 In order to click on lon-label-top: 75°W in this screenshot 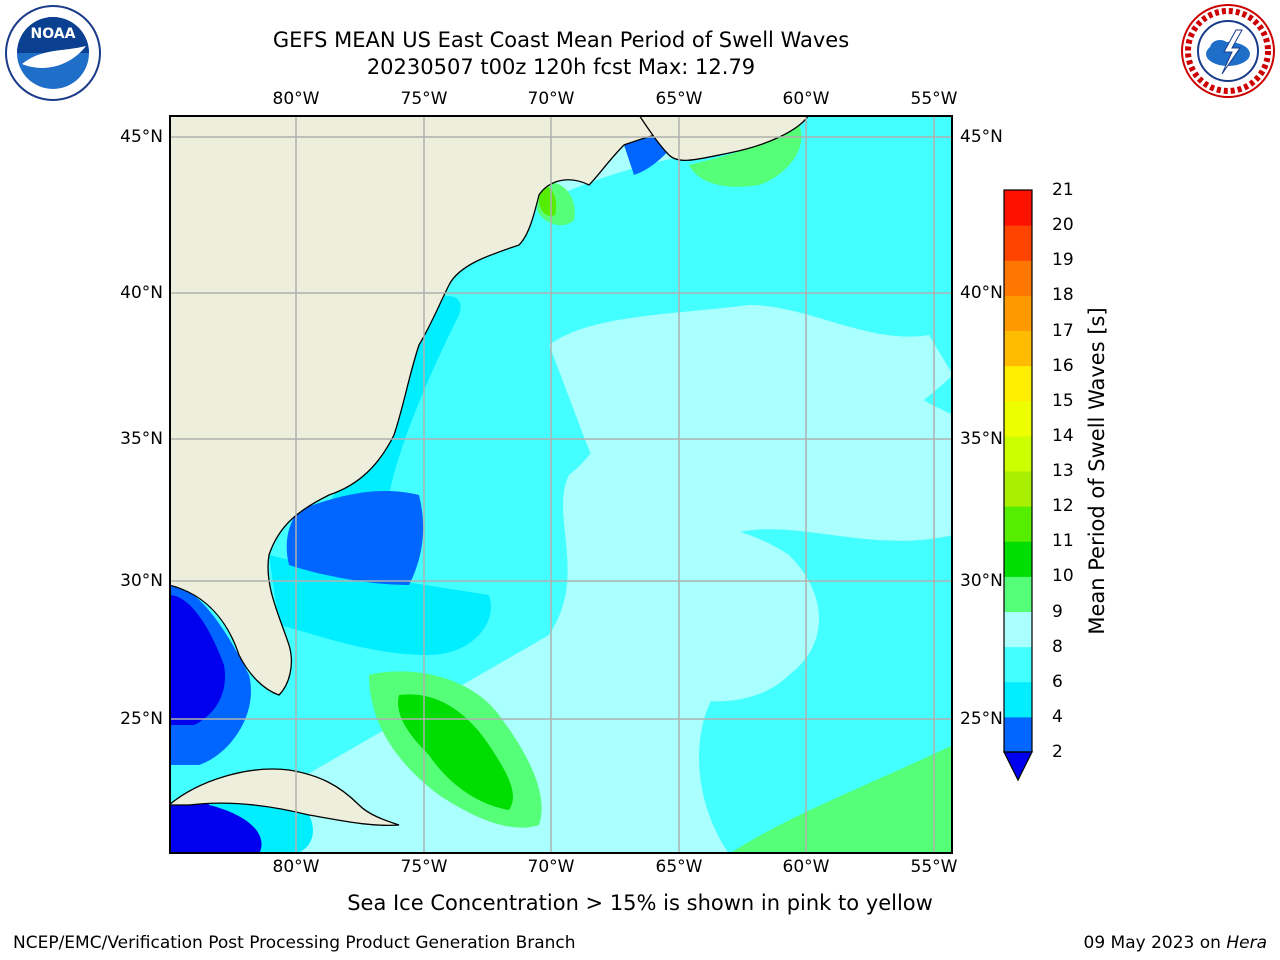, I will do `click(424, 99)`.